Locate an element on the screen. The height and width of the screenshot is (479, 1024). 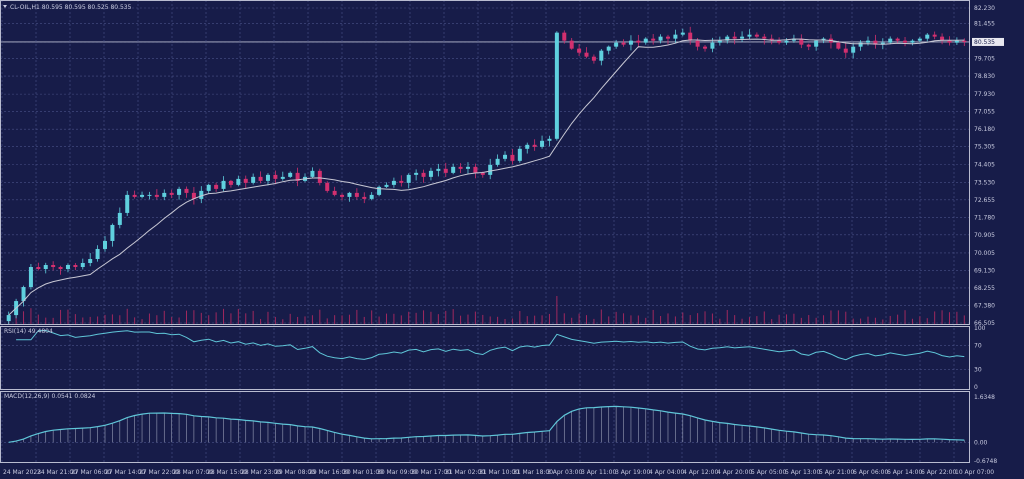
time-tick-label: 6 Apr 06:00 is located at coordinates (870, 472).